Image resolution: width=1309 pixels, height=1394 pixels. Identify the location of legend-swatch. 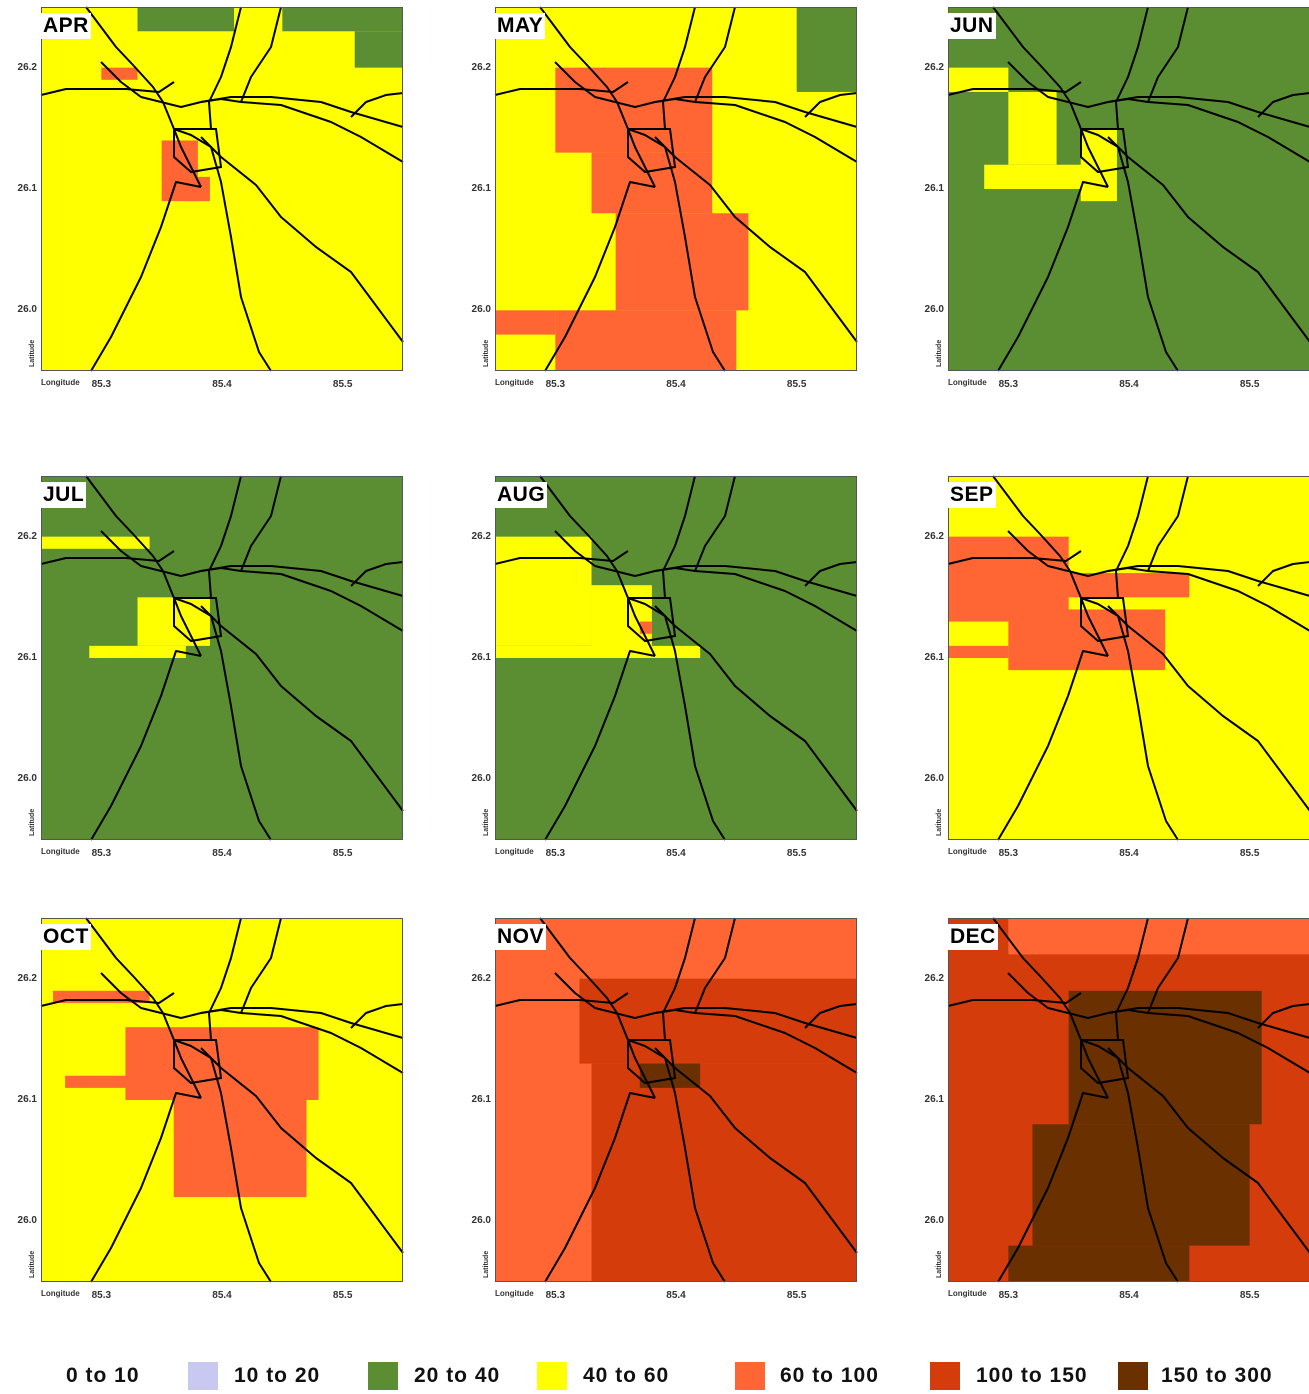
(750, 1376).